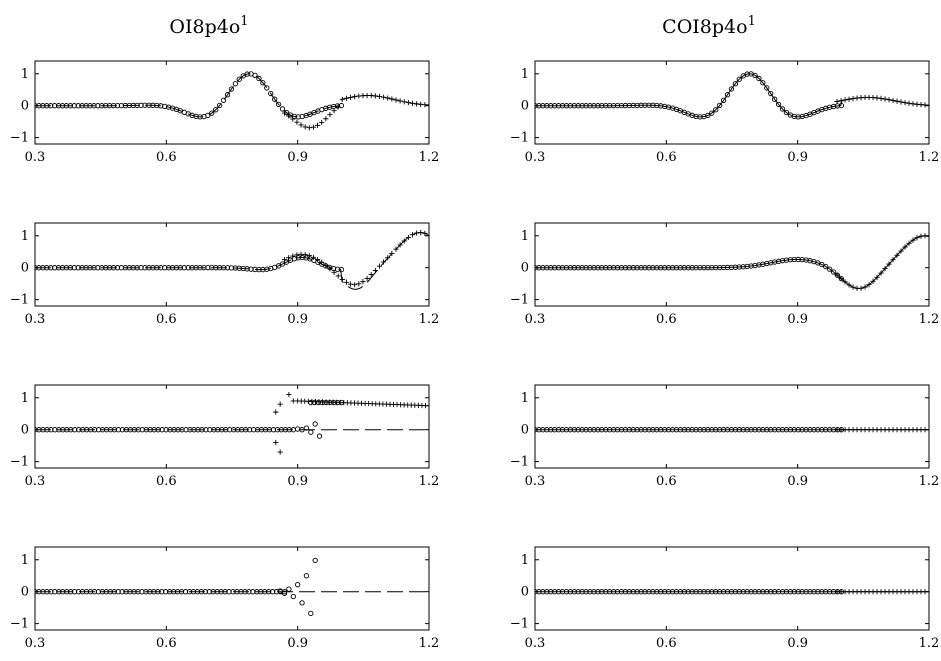  What do you see at coordinates (666, 319) in the screenshot?
I see `x-tick-label: 0.6` at bounding box center [666, 319].